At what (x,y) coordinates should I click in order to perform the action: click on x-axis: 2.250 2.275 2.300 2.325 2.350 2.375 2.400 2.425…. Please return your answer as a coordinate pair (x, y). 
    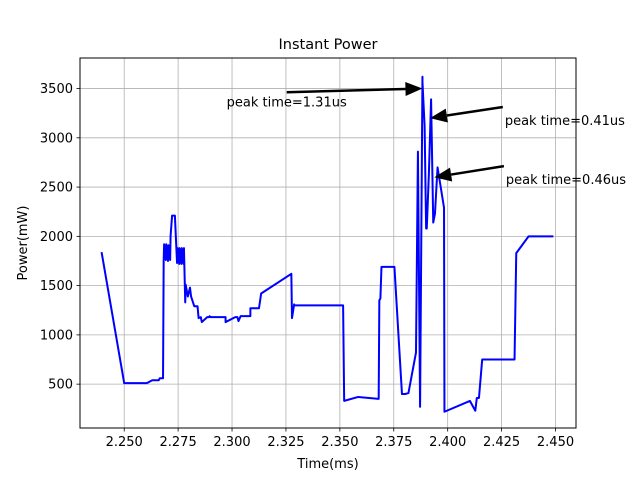
    Looking at the image, I should click on (340, 439).